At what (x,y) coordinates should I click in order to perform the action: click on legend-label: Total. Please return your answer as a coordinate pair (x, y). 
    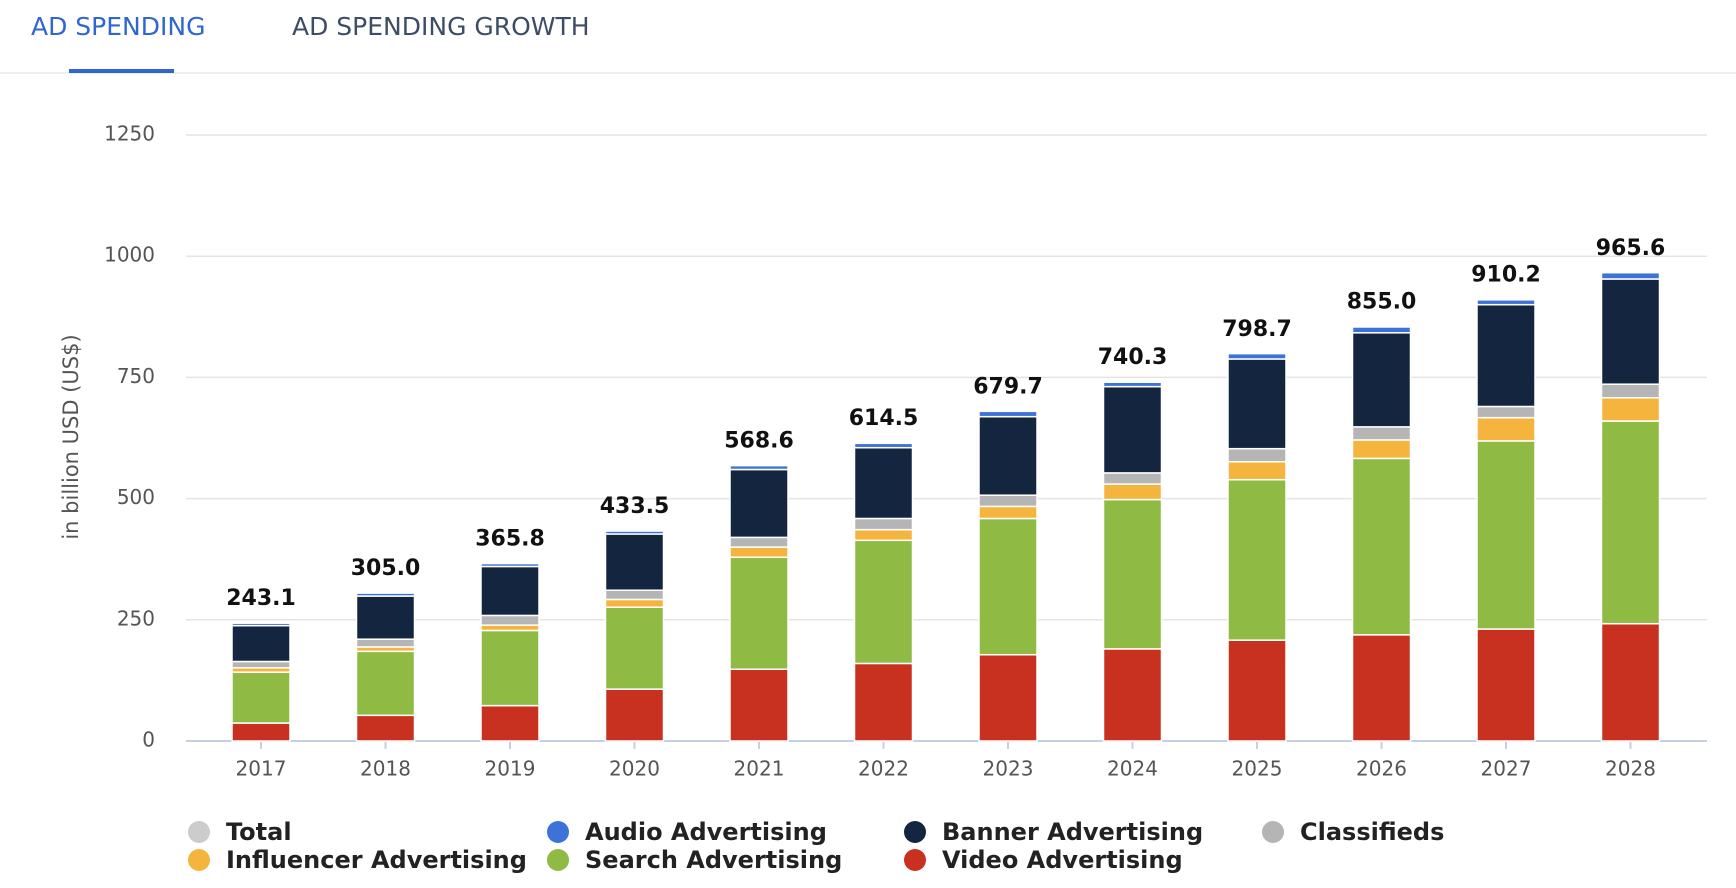
    Looking at the image, I should click on (259, 832).